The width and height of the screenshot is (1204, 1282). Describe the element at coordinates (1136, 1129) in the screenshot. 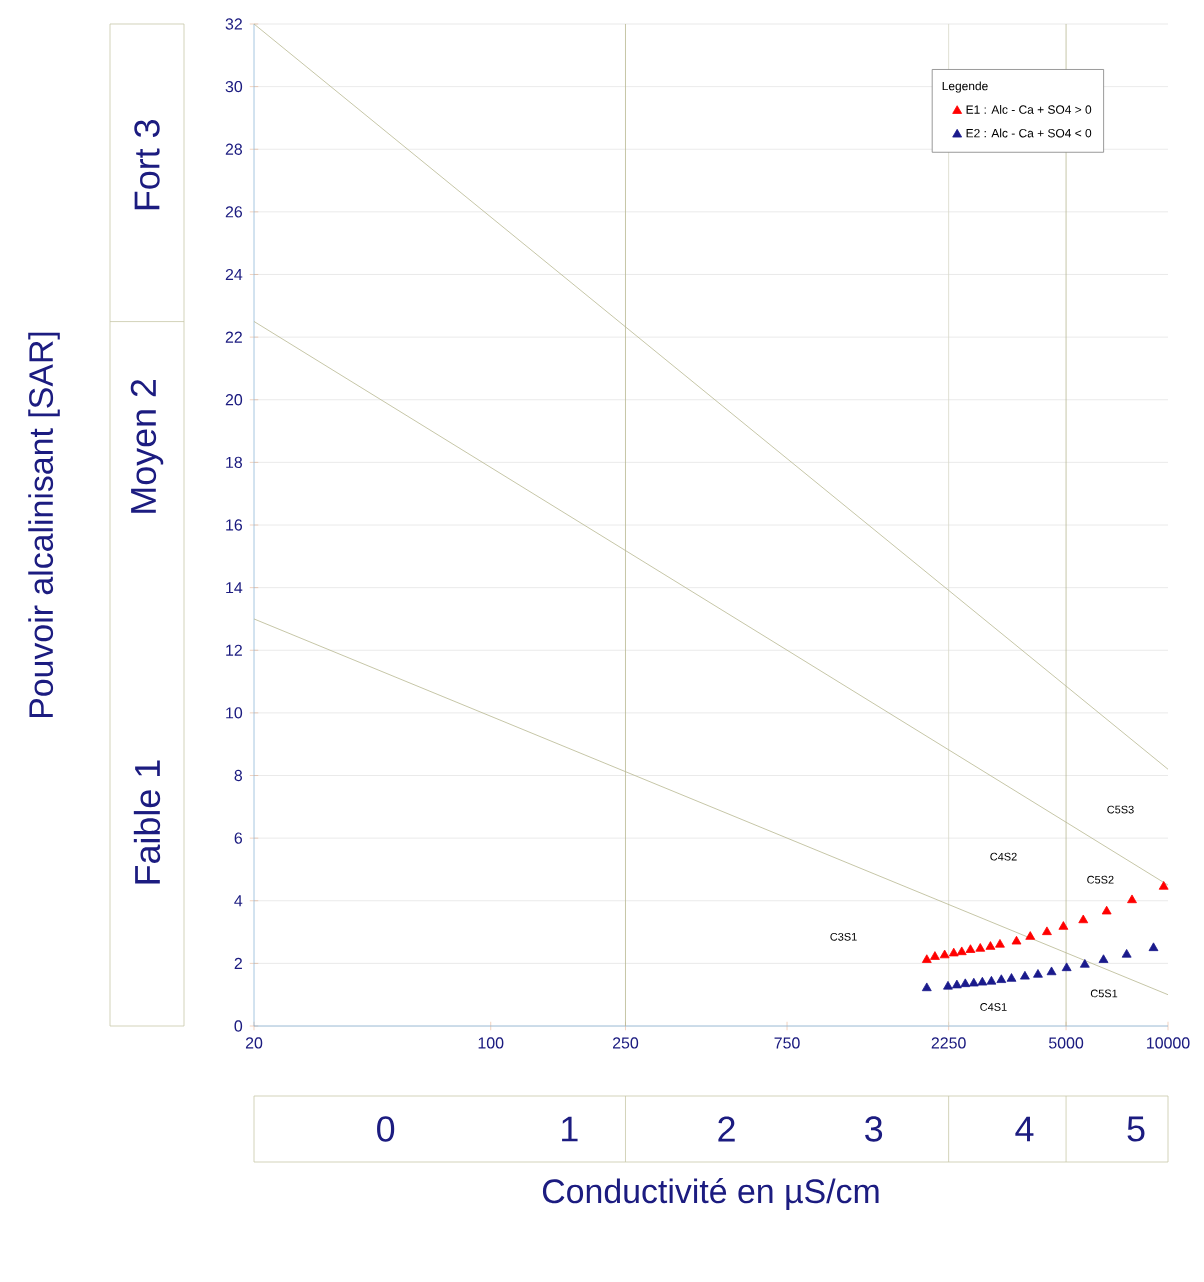

I see `text: 5` at that location.